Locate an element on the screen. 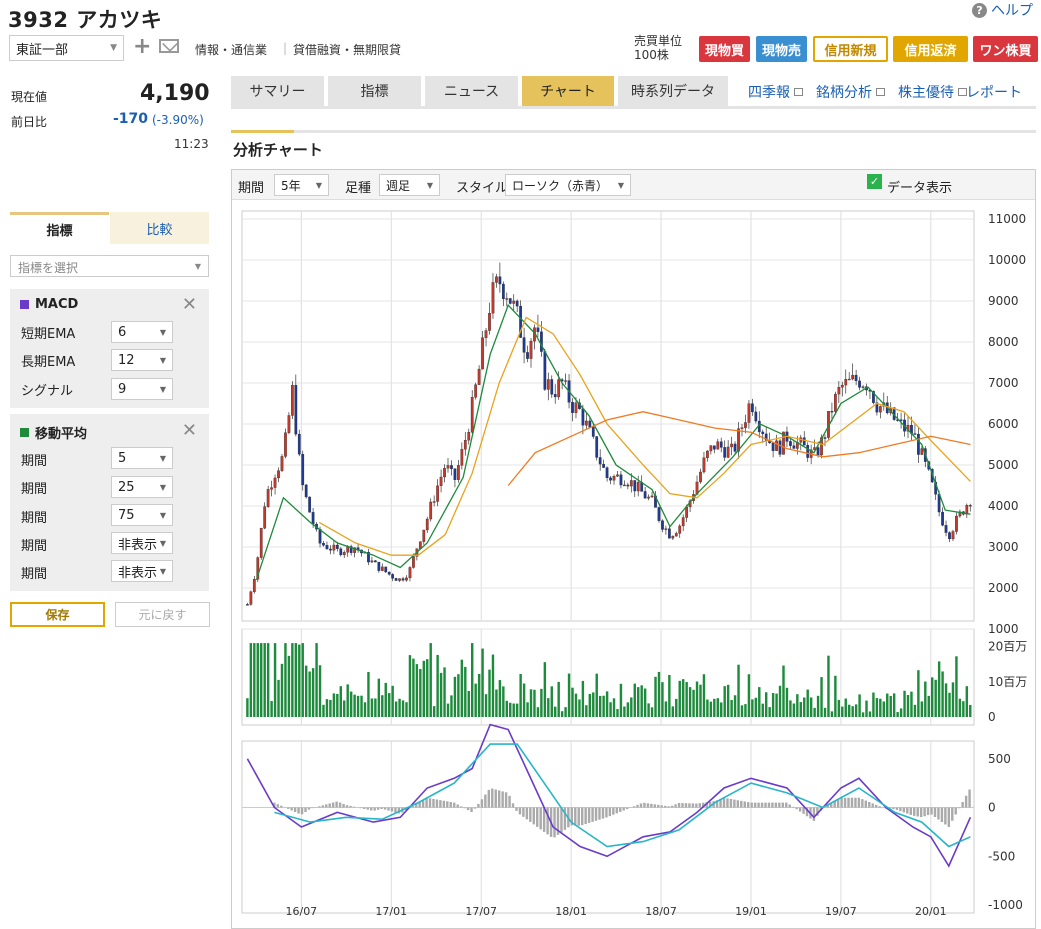 The image size is (1041, 929). link-report: レポート is located at coordinates (994, 92).